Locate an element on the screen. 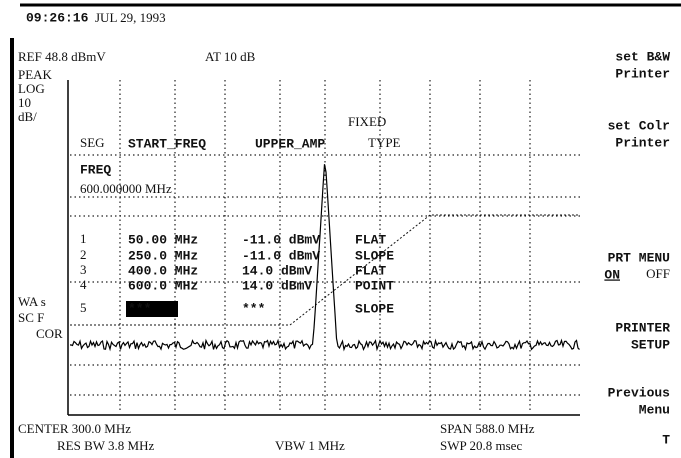 This screenshot has width=681, height=458. row-cell: 5 is located at coordinates (83, 307).